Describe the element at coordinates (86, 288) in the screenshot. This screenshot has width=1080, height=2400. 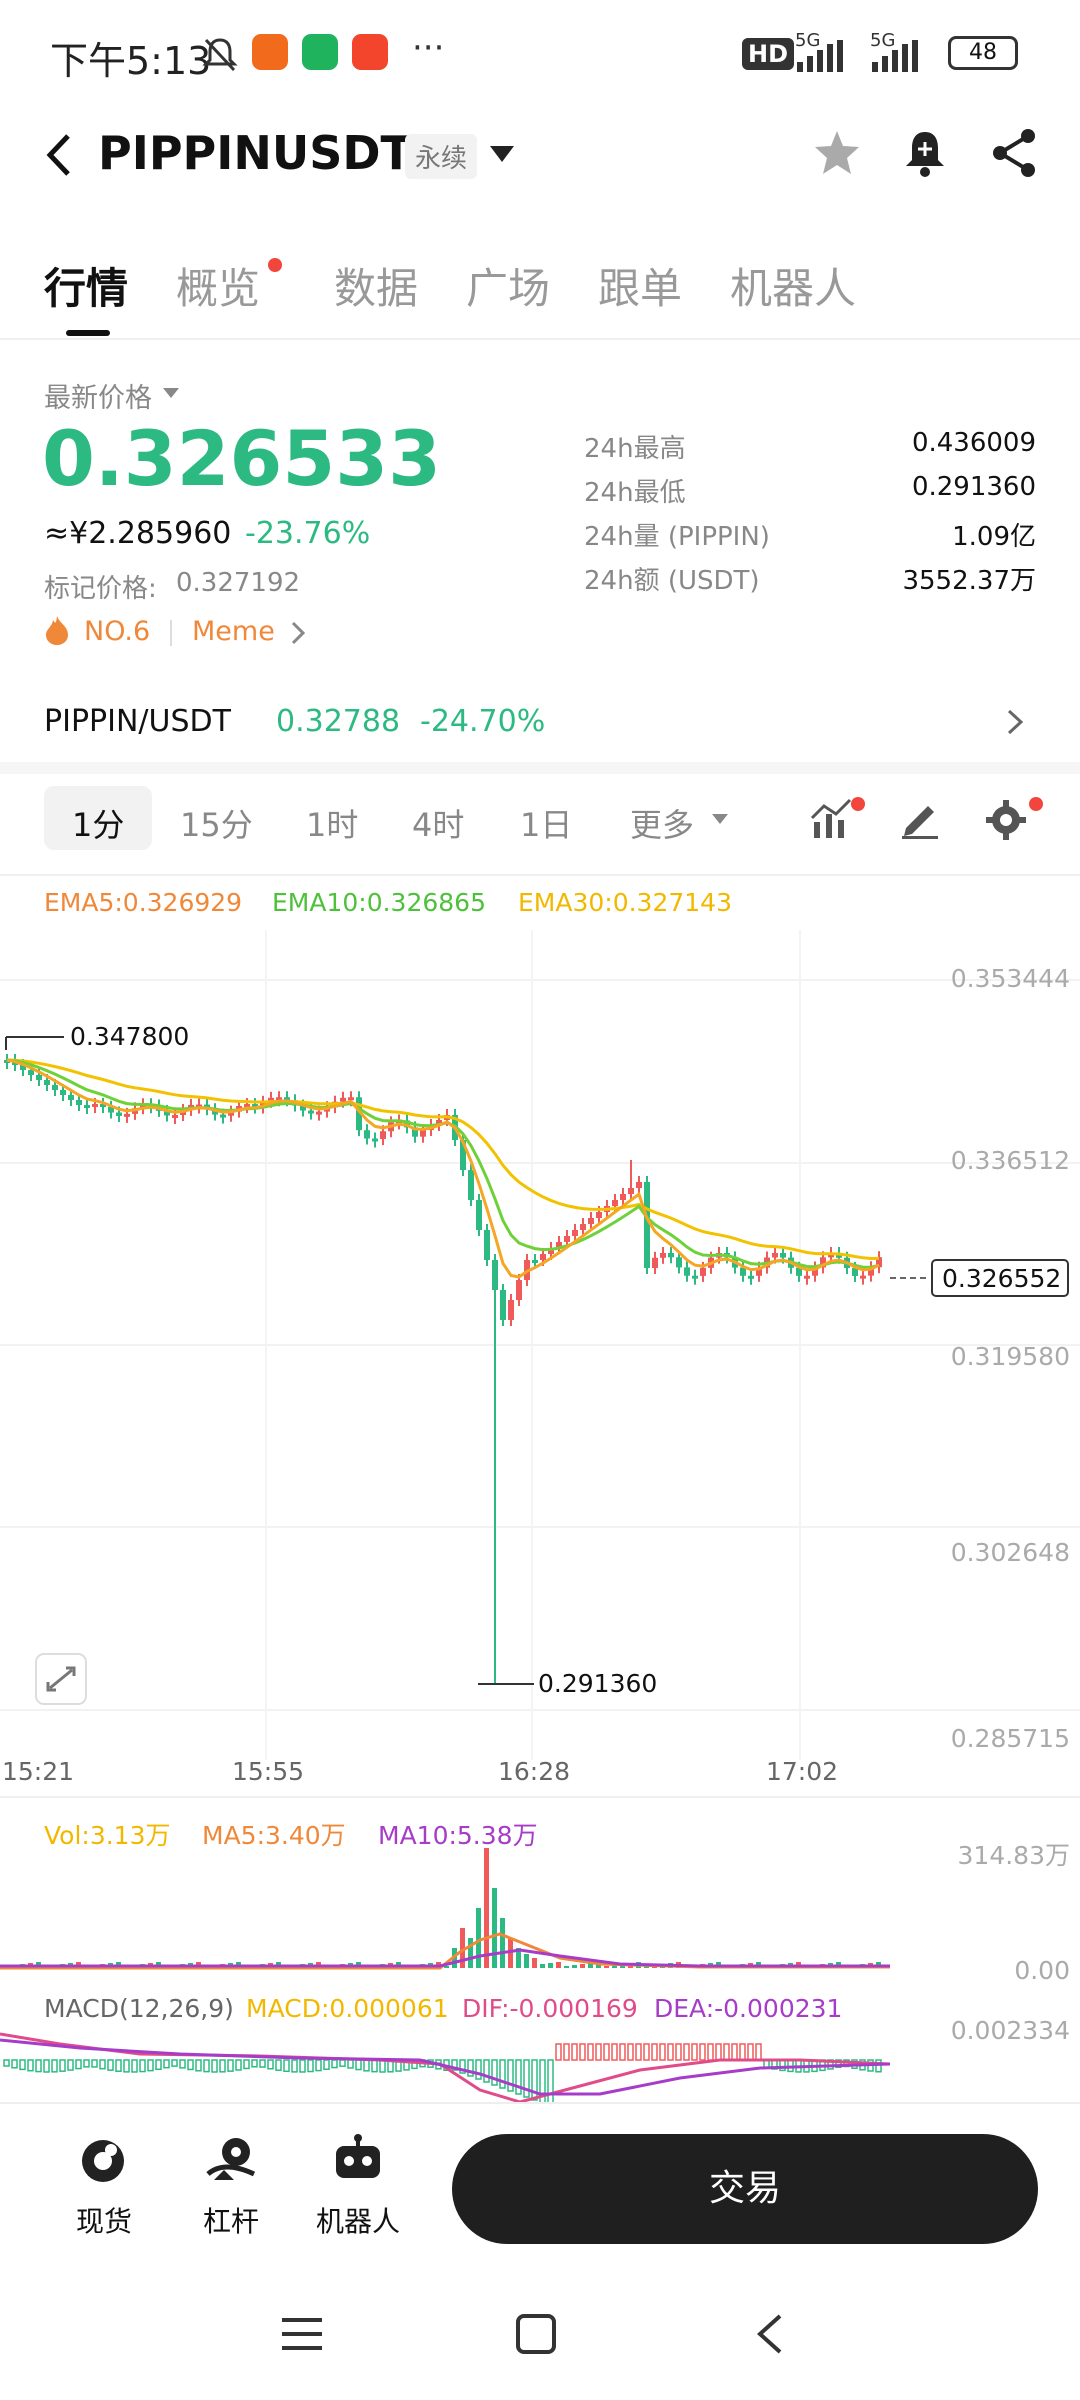
I see `tab-market: 行情` at that location.